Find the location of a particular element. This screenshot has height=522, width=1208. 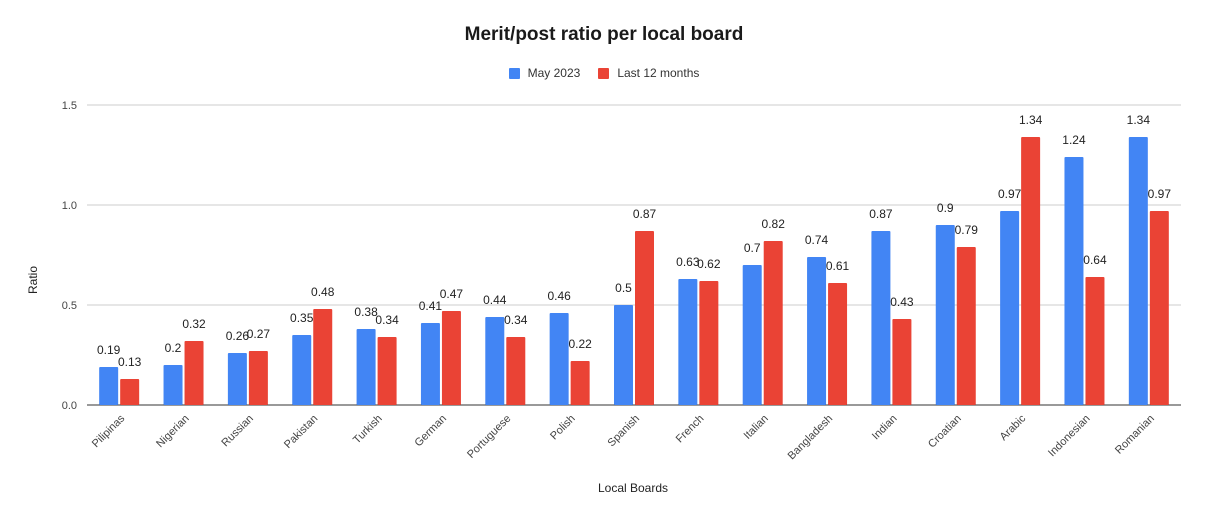

x-tick-label: Russian is located at coordinates (237, 431).